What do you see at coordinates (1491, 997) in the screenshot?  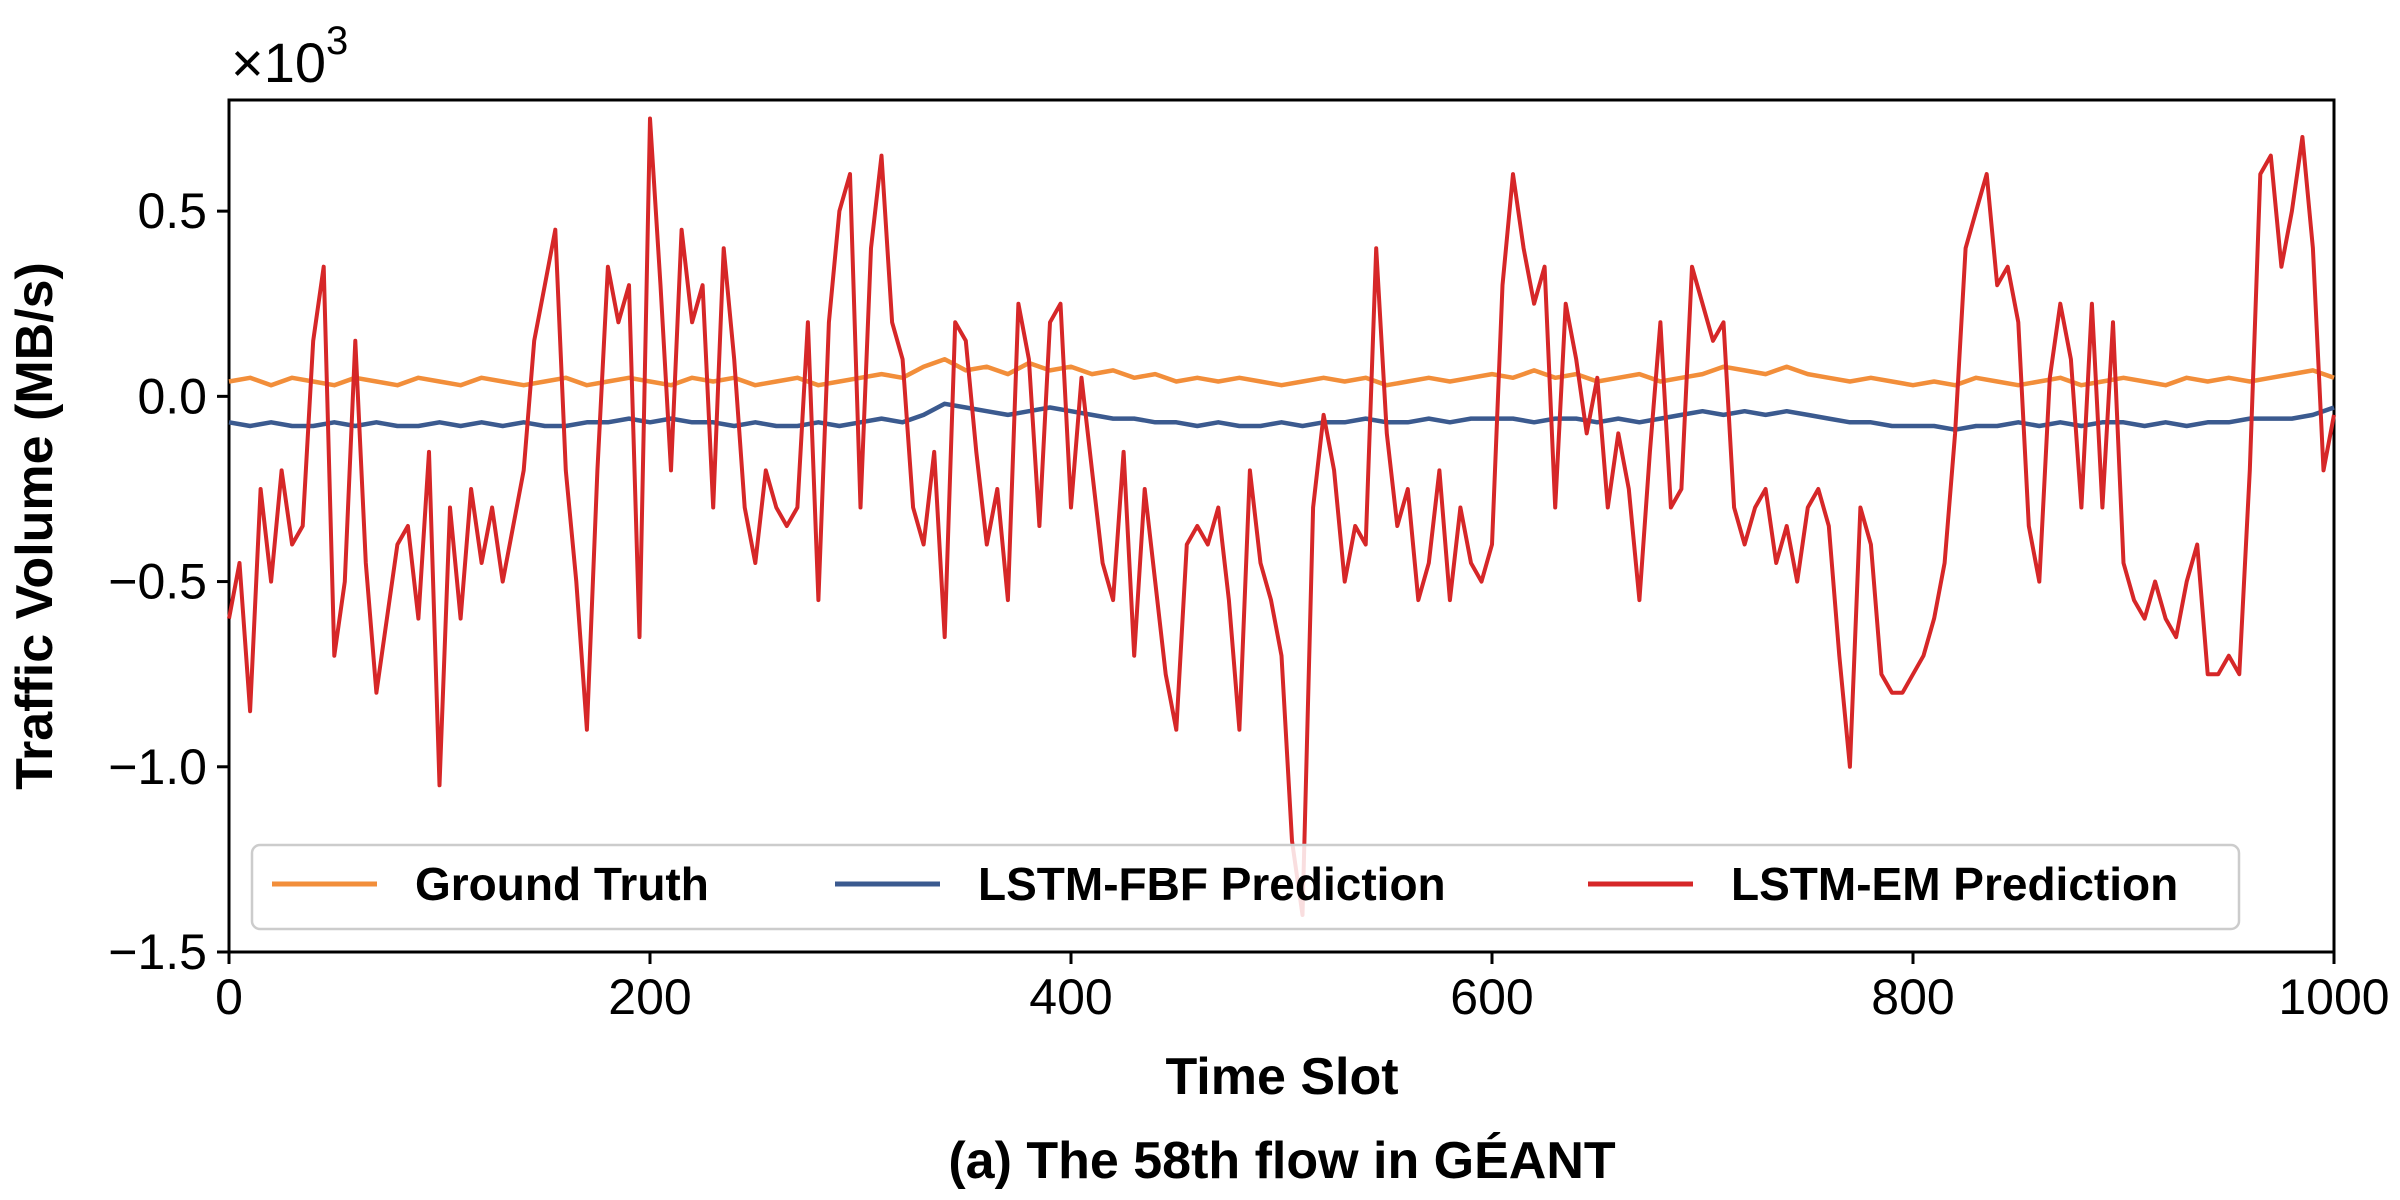 I see `x-tick-label: 600` at bounding box center [1491, 997].